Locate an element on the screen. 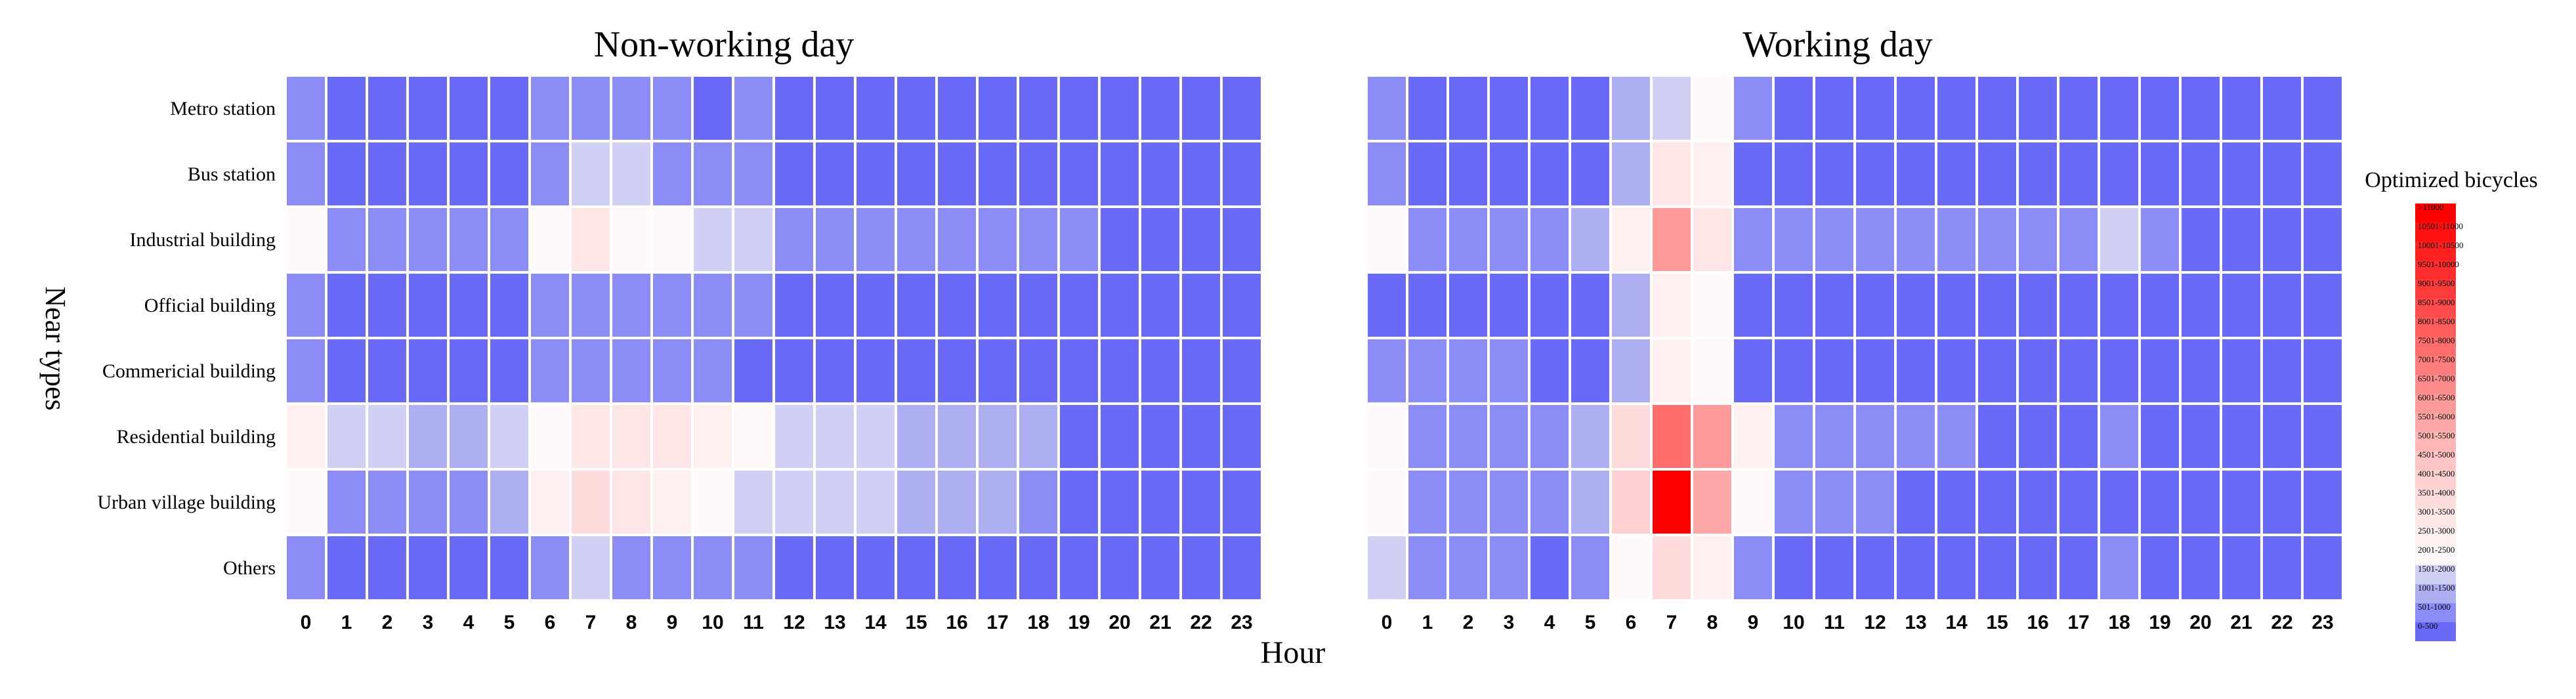  hour-tick-label: 22 is located at coordinates (2281, 622).